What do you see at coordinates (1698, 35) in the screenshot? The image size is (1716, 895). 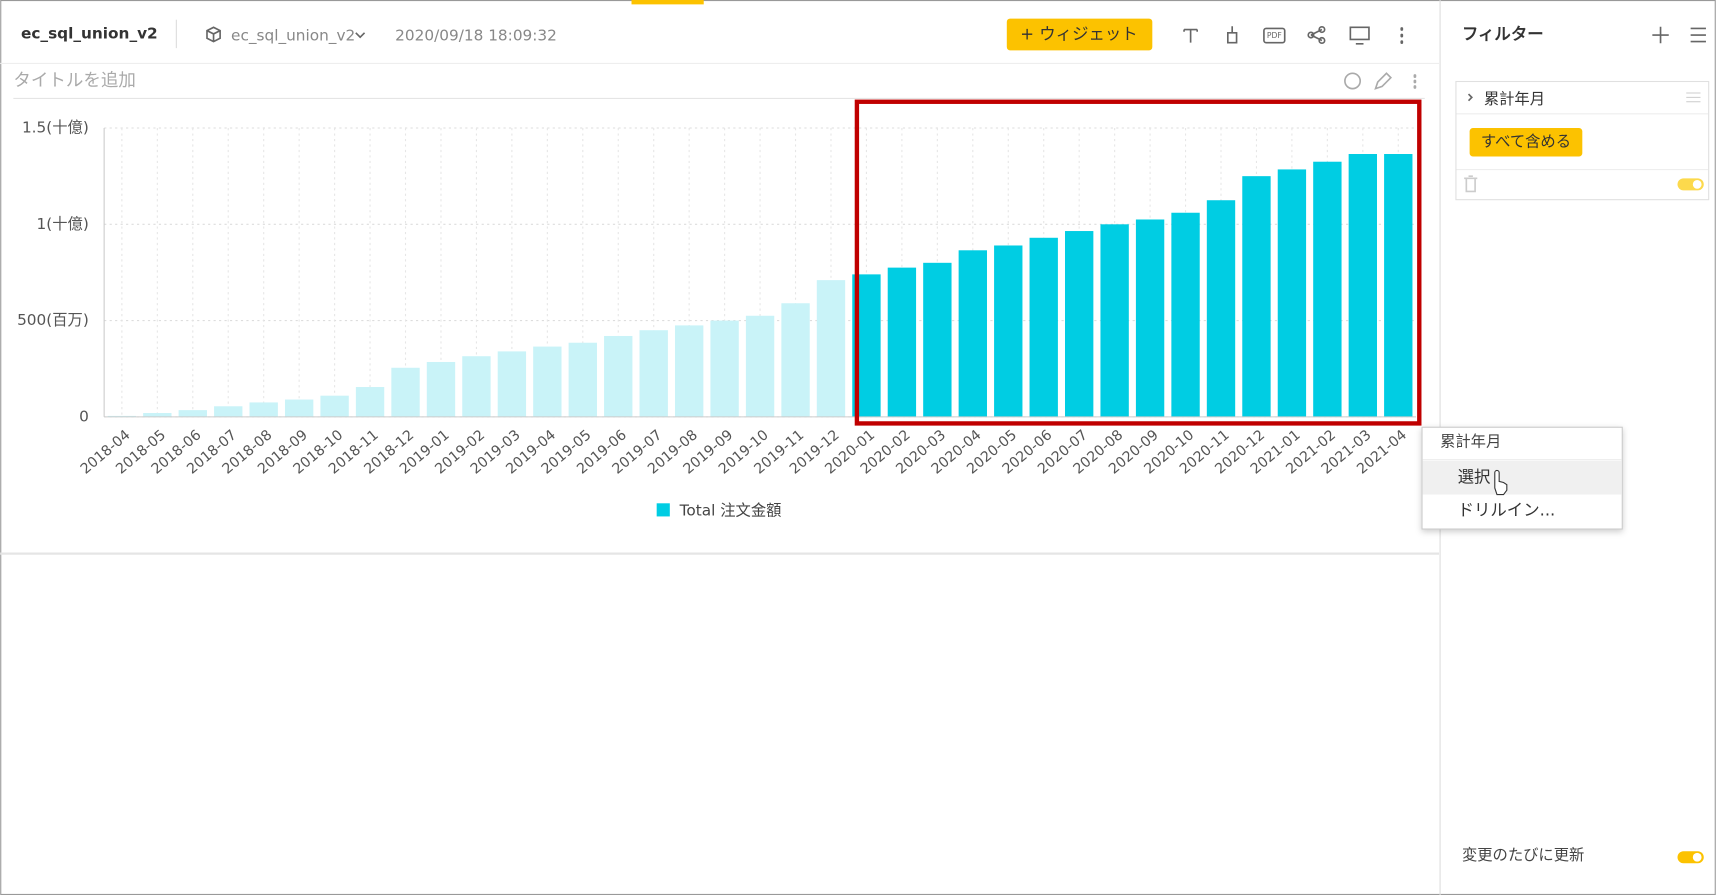 I see `panel-menu-icon` at bounding box center [1698, 35].